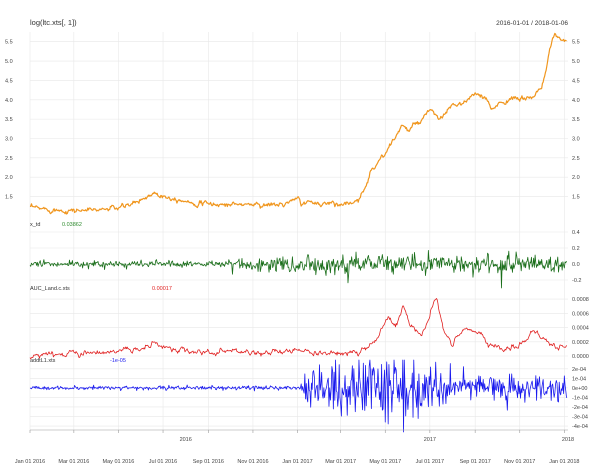 This screenshot has height=466, width=604. Describe the element at coordinates (576, 101) in the screenshot. I see `y-tick-label: 4.0` at that location.